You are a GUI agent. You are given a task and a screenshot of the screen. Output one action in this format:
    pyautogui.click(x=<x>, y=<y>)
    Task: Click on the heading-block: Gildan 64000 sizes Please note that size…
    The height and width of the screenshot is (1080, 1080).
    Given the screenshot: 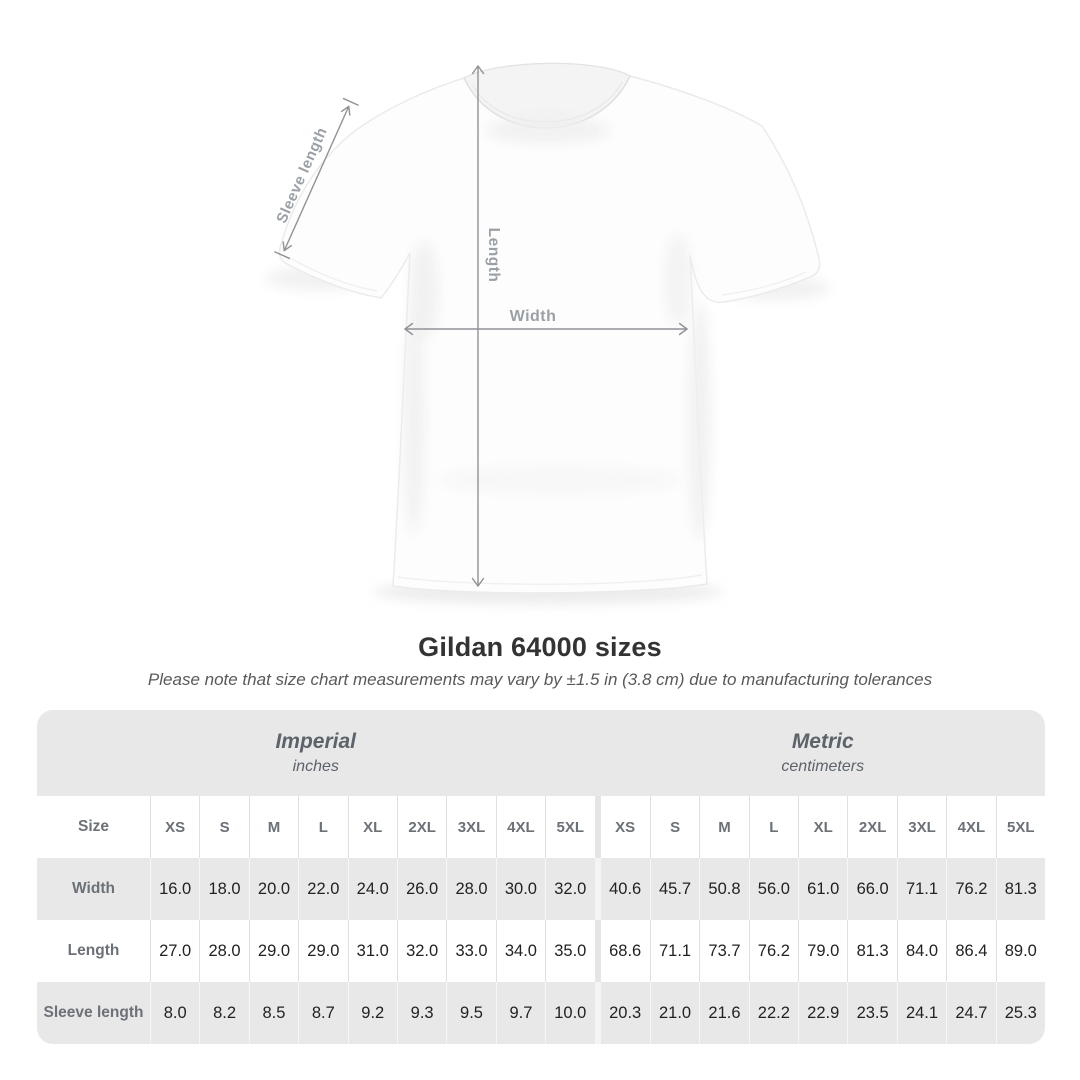 What is the action you would take?
    pyautogui.click(x=540, y=661)
    